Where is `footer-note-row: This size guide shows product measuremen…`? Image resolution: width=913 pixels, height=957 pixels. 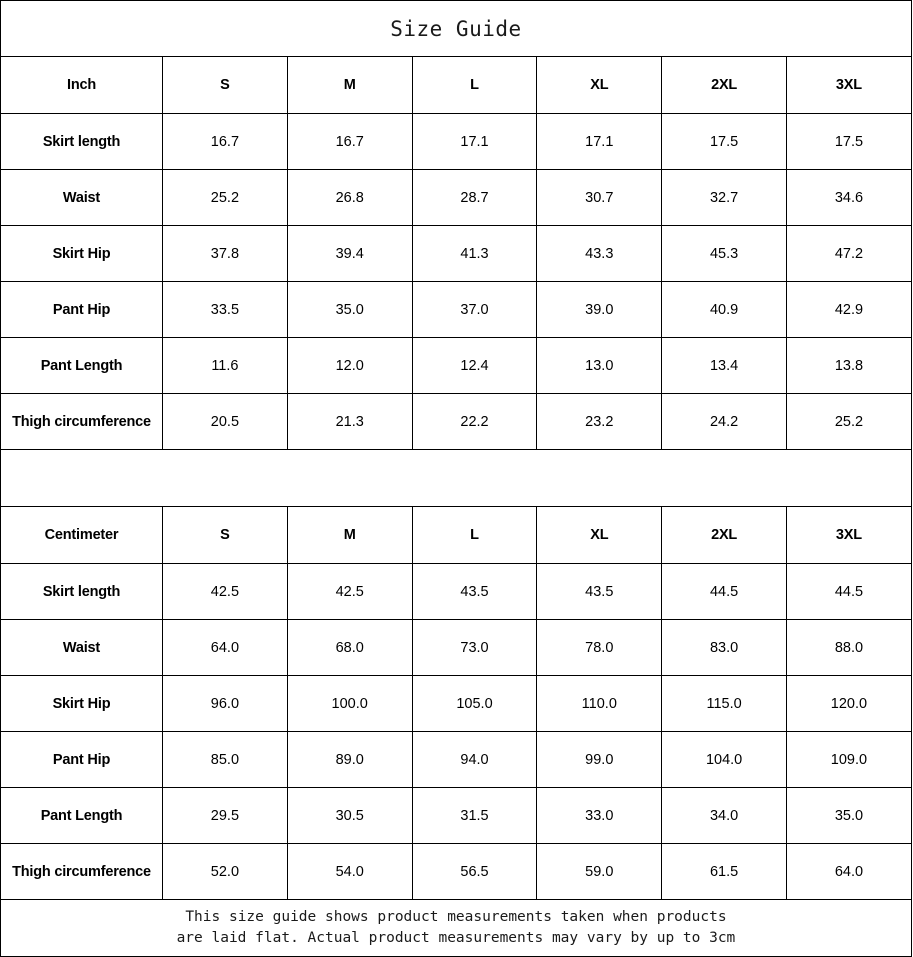
footer-note-row: This size guide shows product measuremen… is located at coordinates (456, 928).